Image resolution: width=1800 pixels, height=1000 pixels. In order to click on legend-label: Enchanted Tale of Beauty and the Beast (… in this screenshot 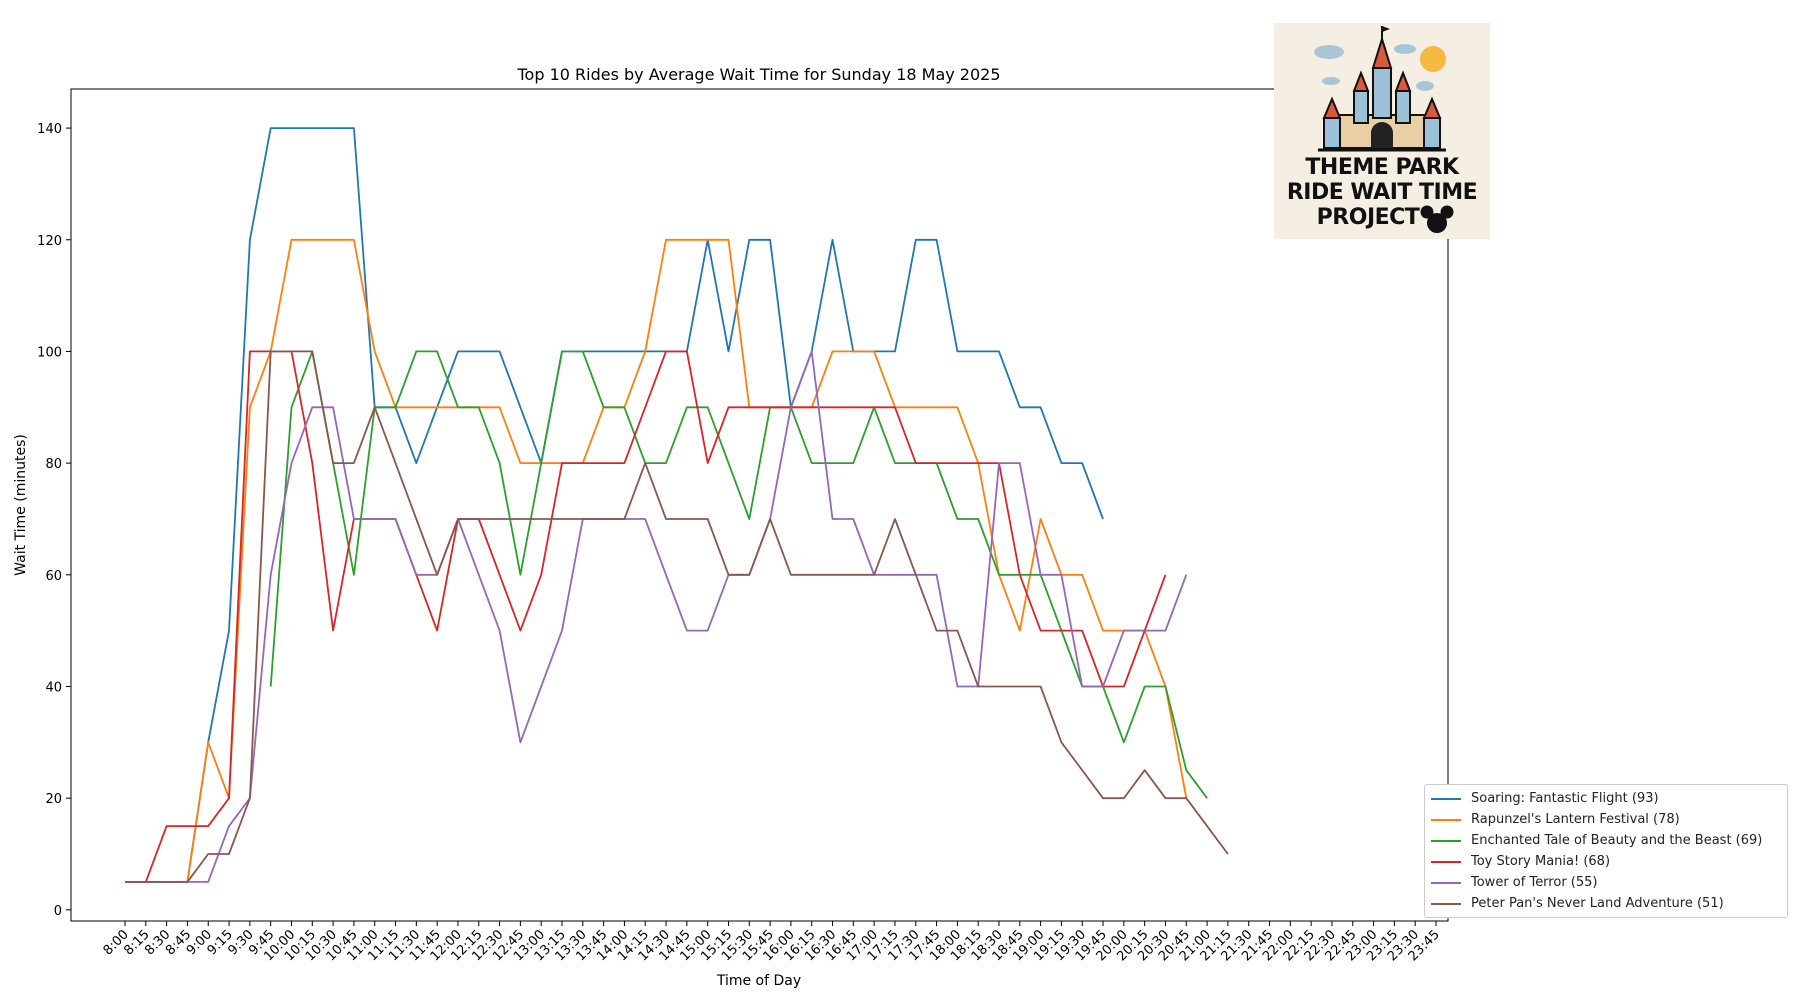, I will do `click(1617, 840)`.